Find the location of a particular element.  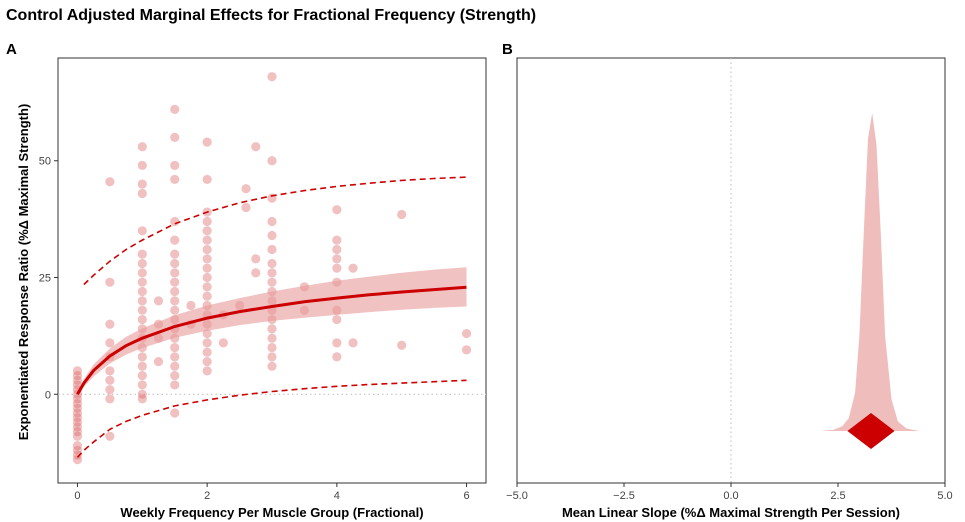

x-tick-label: −5.0 is located at coordinates (517, 496).